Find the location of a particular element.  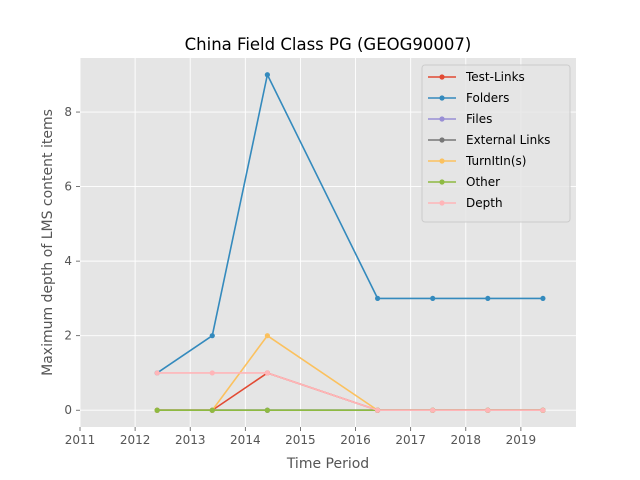

legend-item: Test-Links is located at coordinates (476, 77).